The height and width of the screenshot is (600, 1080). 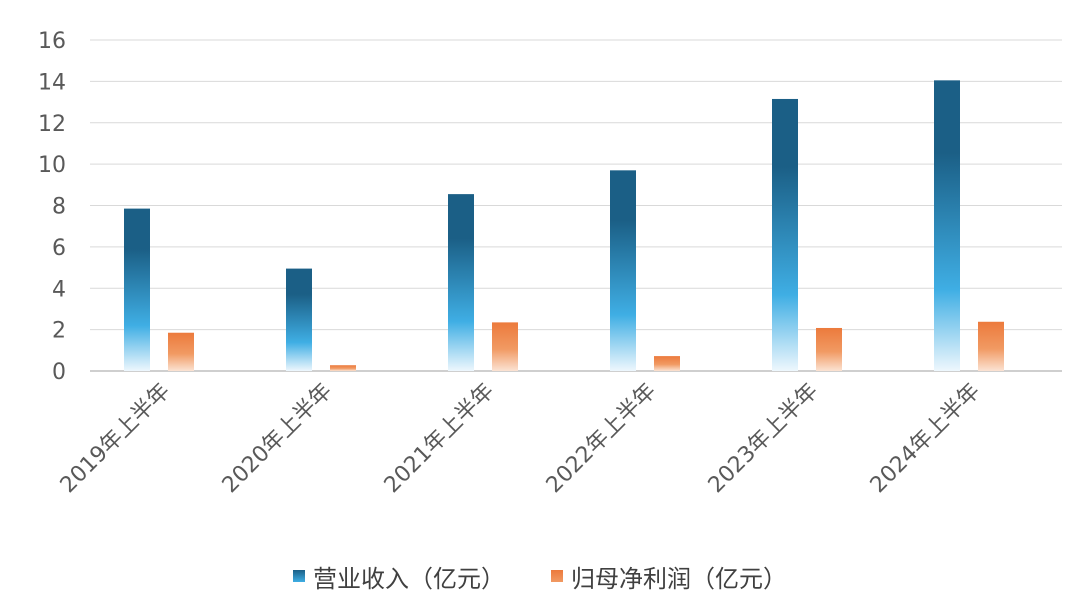 What do you see at coordinates (59, 331) in the screenshot?
I see `y-tick-label: 2` at bounding box center [59, 331].